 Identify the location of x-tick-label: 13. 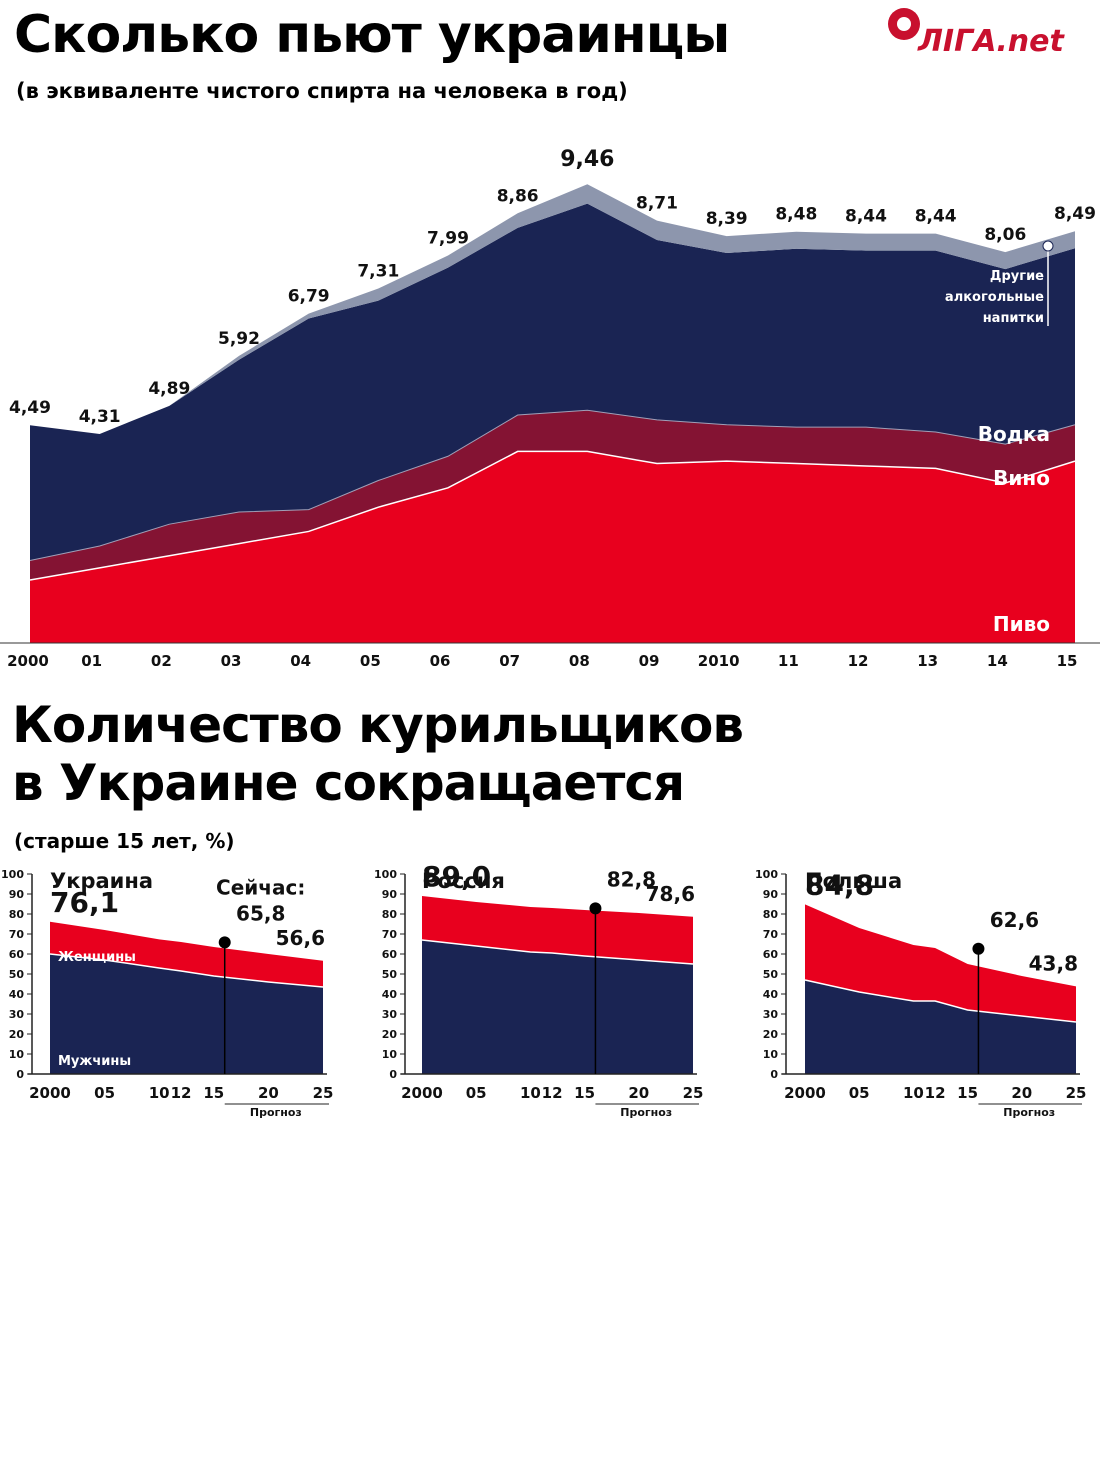
(927, 661).